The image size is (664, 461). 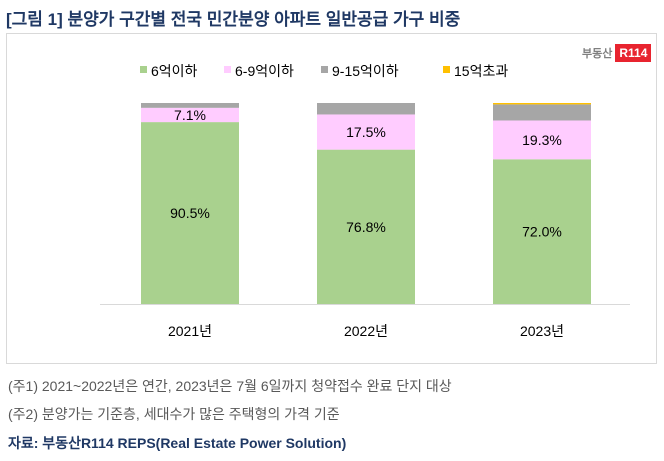 I want to click on data-label-1-0: 76.8%, so click(x=366, y=227).